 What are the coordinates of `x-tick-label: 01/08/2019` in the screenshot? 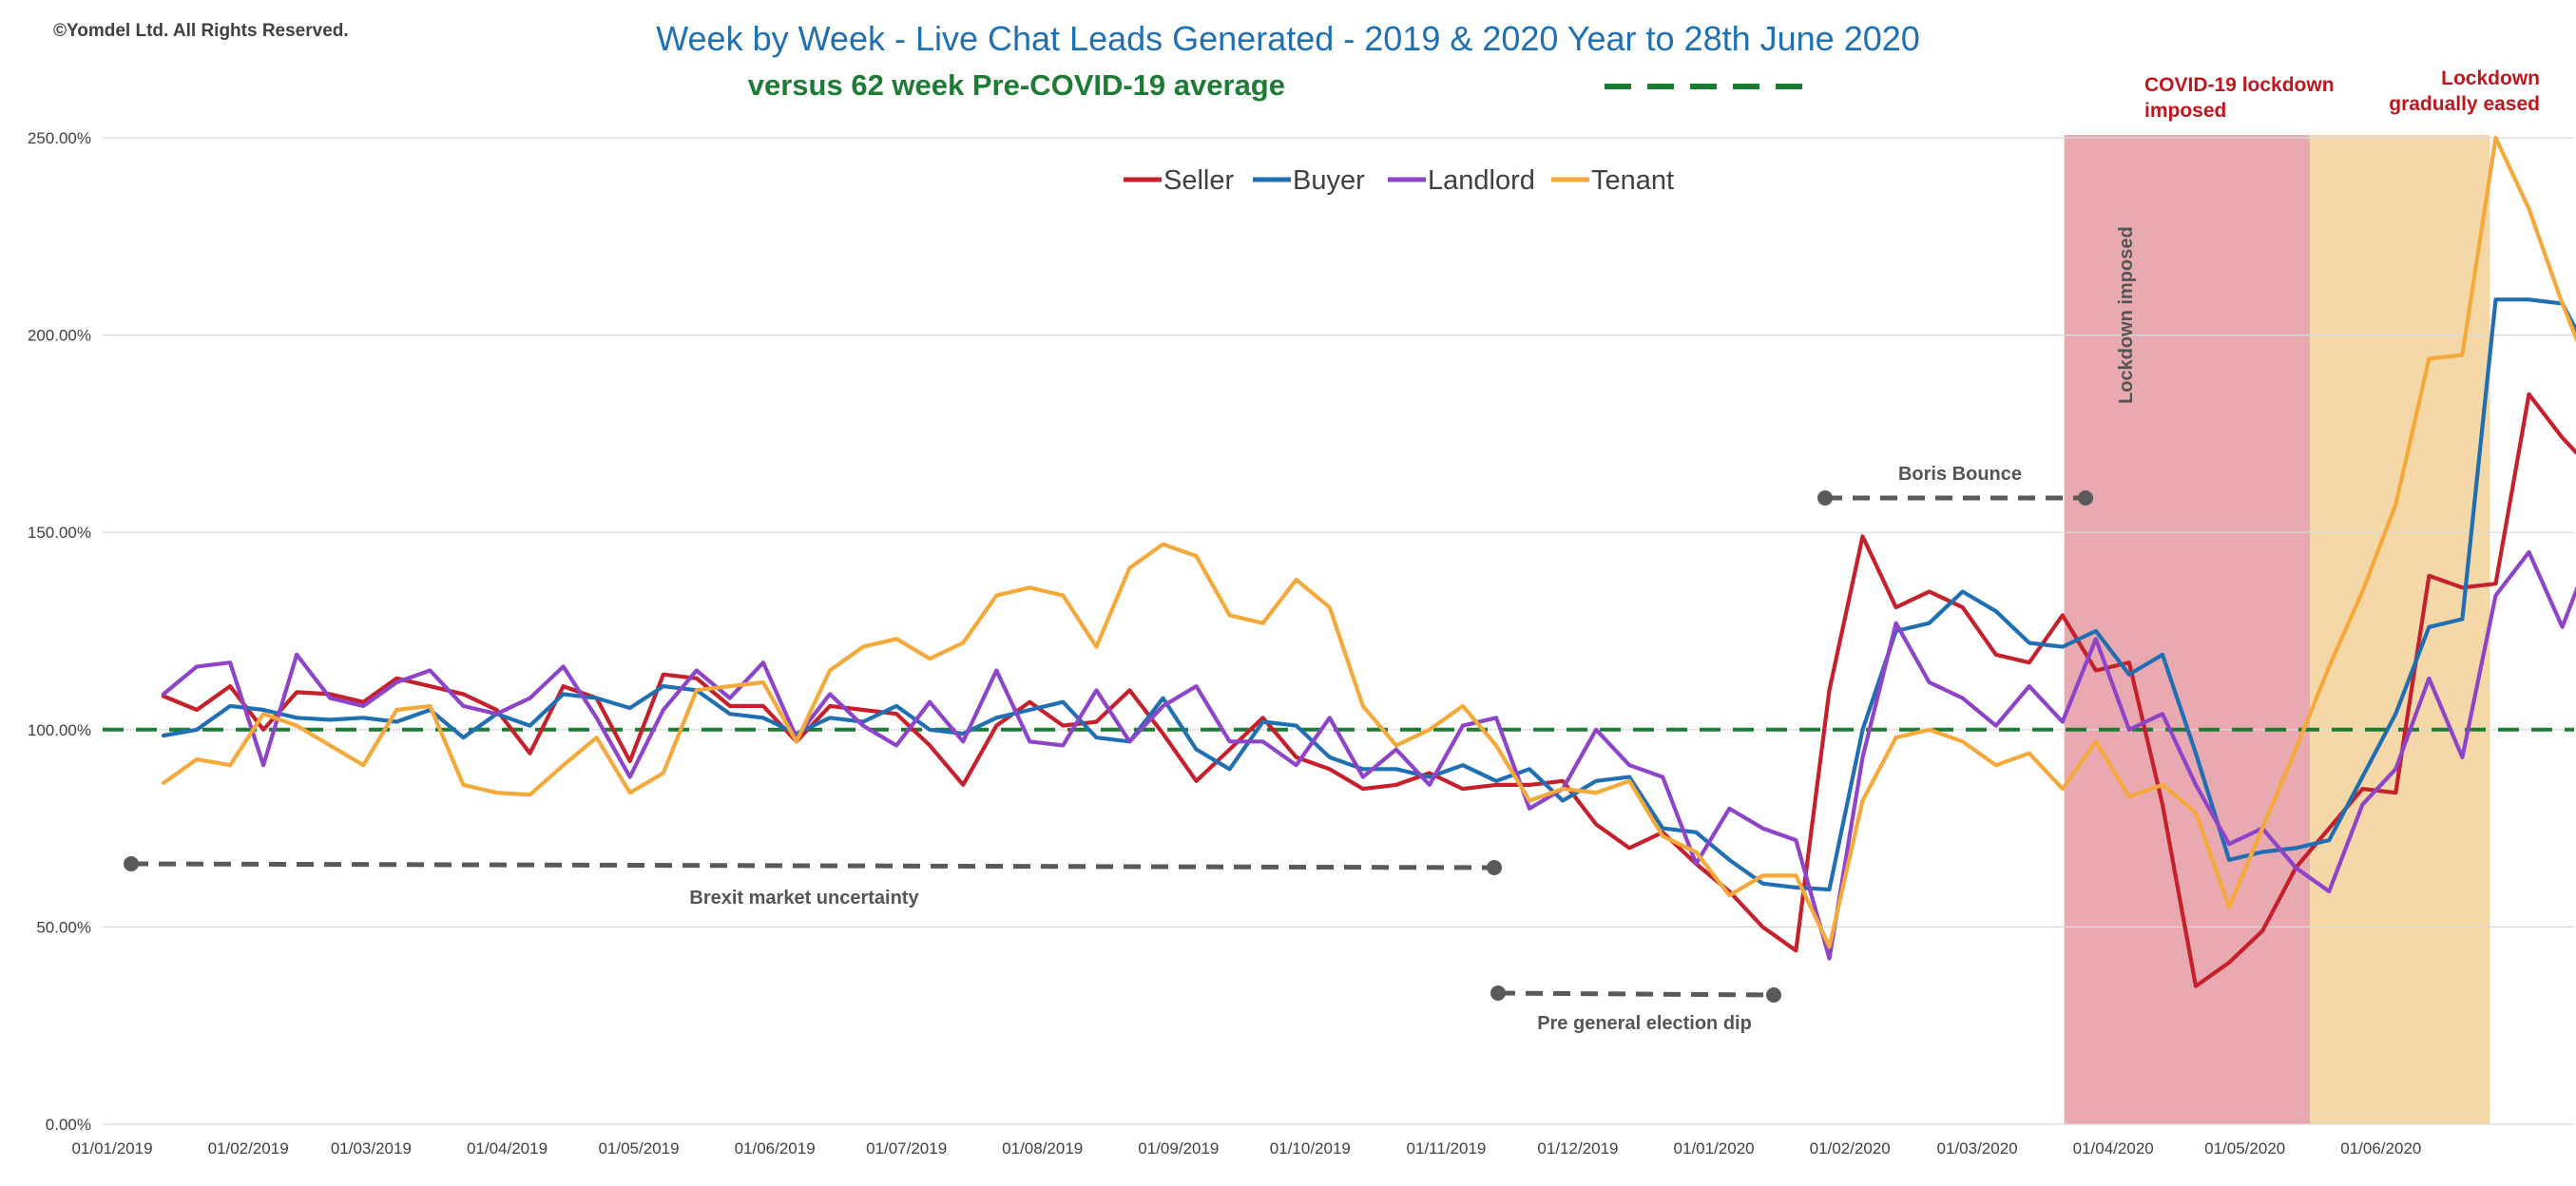 It's located at (1043, 1148).